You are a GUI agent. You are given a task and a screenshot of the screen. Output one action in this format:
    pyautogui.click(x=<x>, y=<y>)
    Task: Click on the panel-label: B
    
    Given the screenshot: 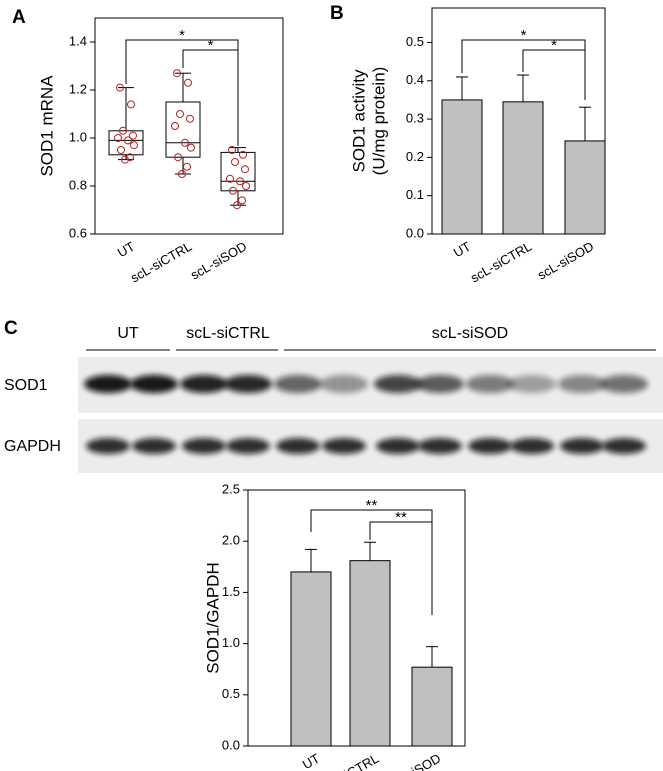 What is the action you would take?
    pyautogui.click(x=337, y=13)
    